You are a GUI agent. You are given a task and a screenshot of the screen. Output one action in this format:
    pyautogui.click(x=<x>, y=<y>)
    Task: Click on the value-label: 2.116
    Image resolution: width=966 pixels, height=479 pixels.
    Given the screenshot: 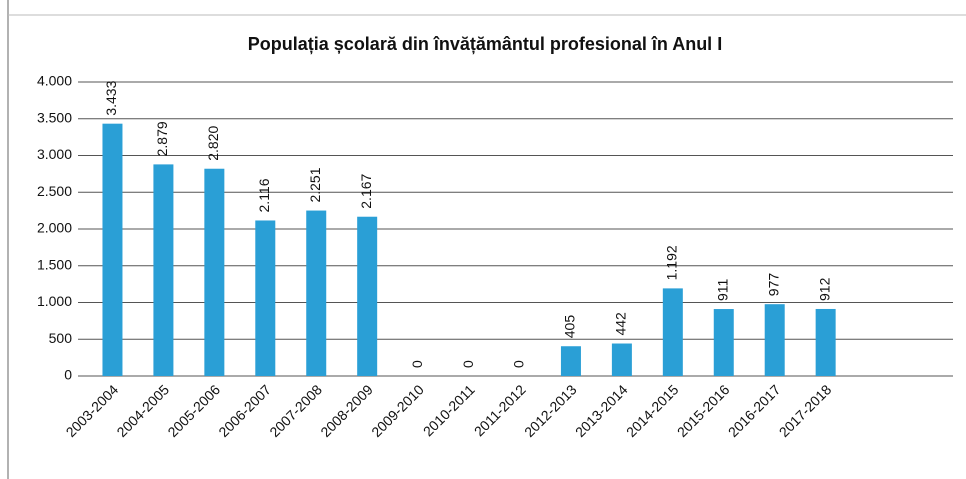 What is the action you would take?
    pyautogui.click(x=264, y=195)
    